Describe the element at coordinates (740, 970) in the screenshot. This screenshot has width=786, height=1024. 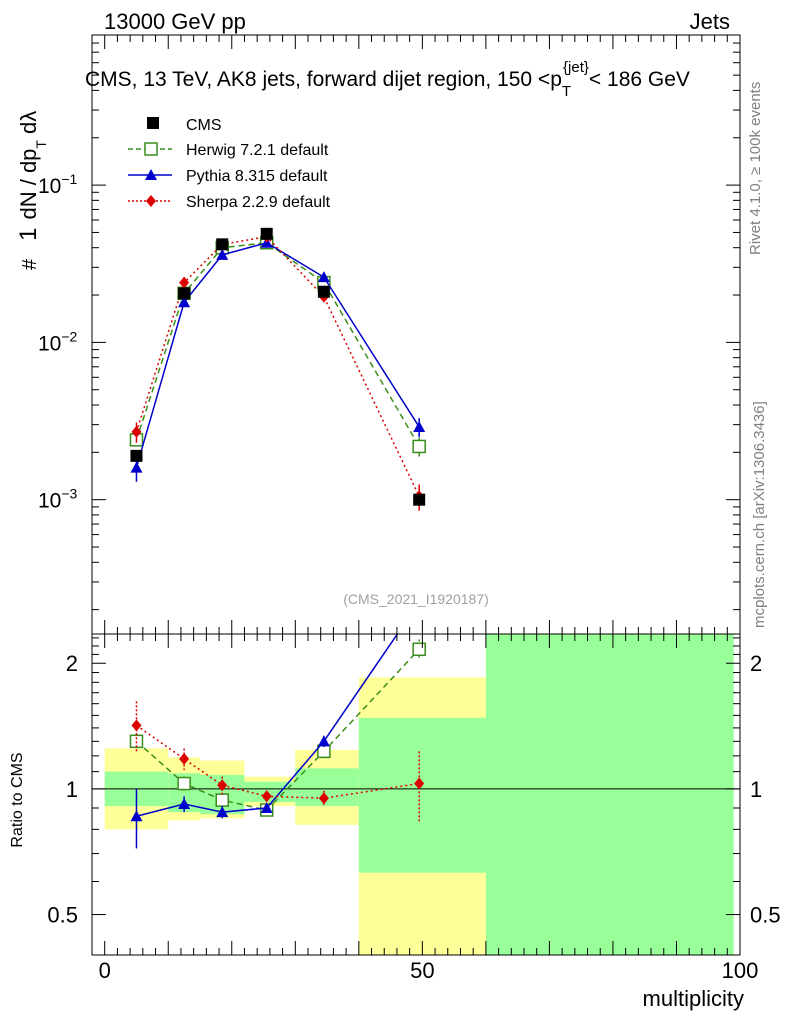
I see `x-tick-label: 100` at that location.